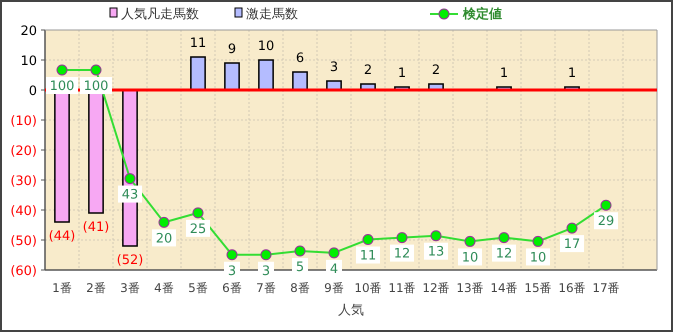 The height and width of the screenshot is (332, 673). What do you see at coordinates (130, 288) in the screenshot?
I see `x-tick-label: 3番` at bounding box center [130, 288].